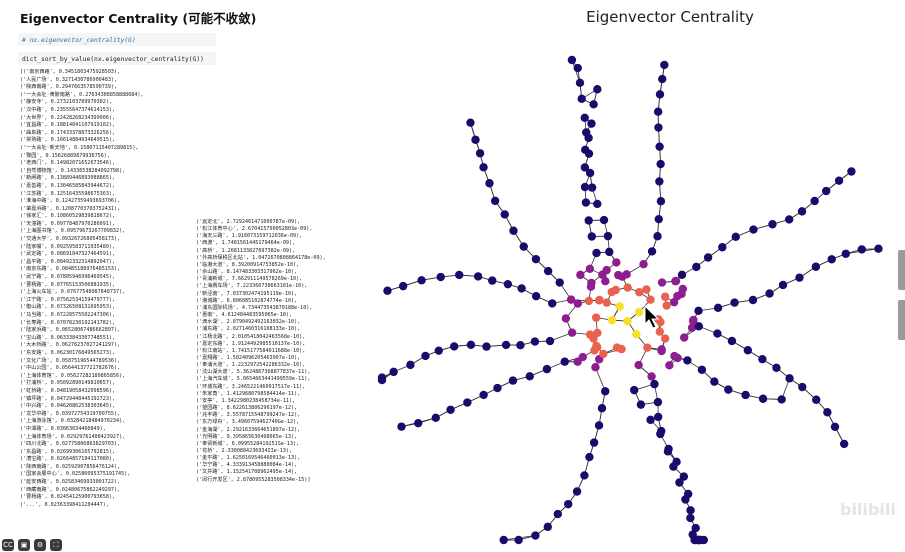  What do you see at coordinates (70, 489) in the screenshot?
I see `output-line: ('西藏南路', 0.02480675862249297),` at bounding box center [70, 489].